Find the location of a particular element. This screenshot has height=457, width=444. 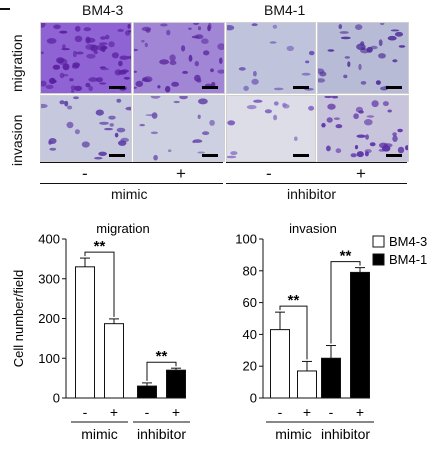

y-tick-label: 40 is located at coordinates (250, 334).